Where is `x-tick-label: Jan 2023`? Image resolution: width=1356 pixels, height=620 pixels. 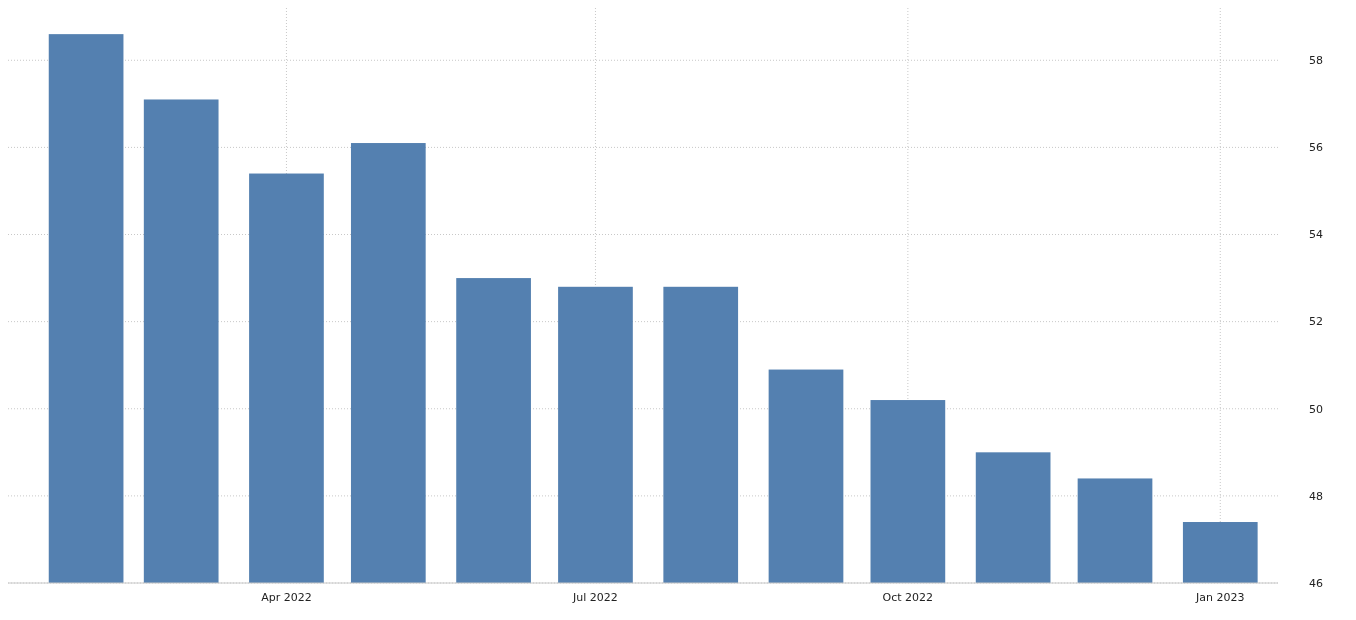 x-tick-label: Jan 2023 is located at coordinates (1220, 597).